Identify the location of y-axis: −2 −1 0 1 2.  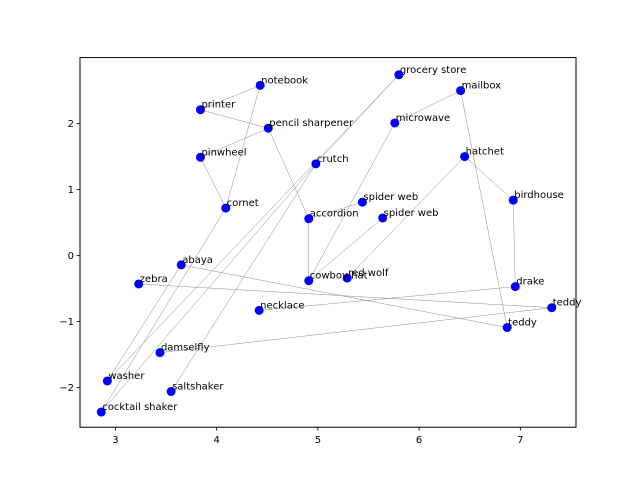
(69, 256).